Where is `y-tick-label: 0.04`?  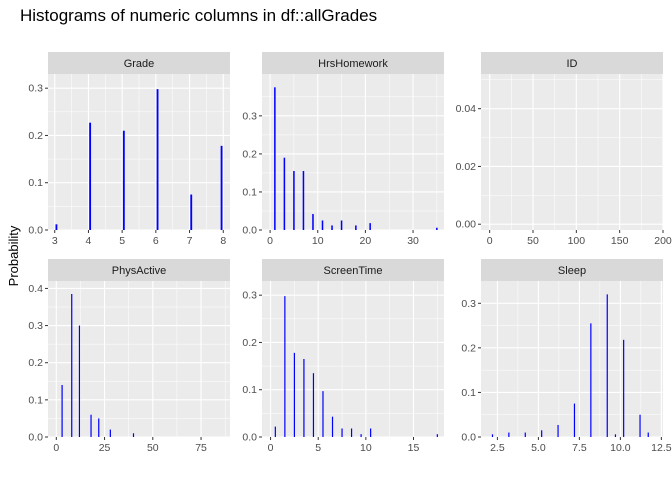
y-tick-label: 0.04 is located at coordinates (466, 109).